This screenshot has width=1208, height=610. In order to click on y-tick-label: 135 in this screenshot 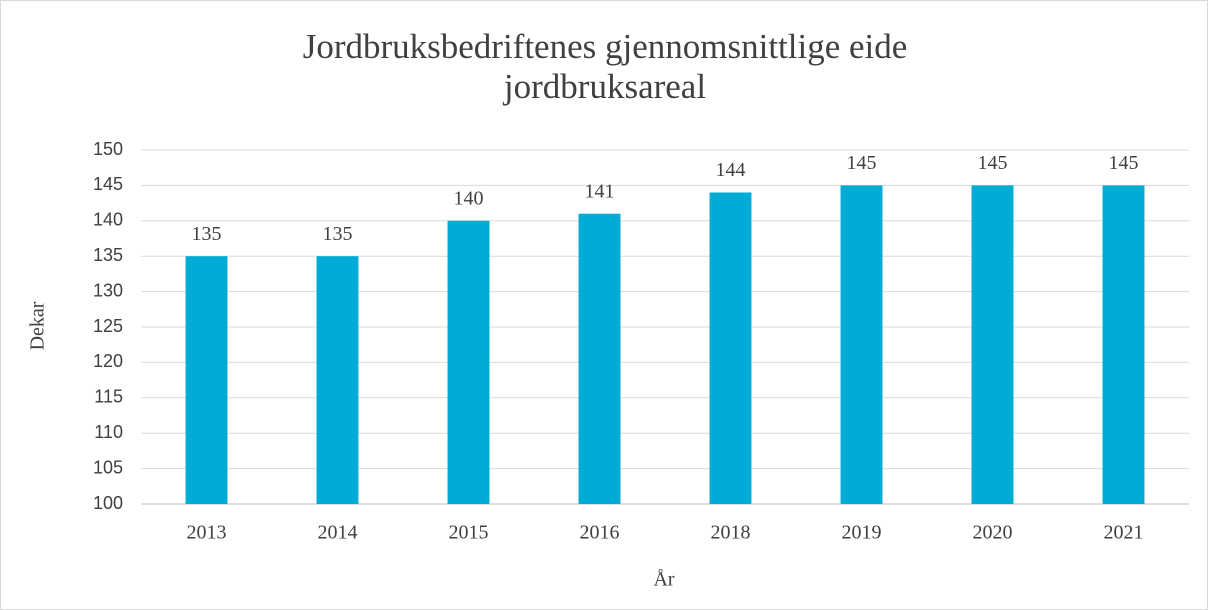, I will do `click(108, 255)`.